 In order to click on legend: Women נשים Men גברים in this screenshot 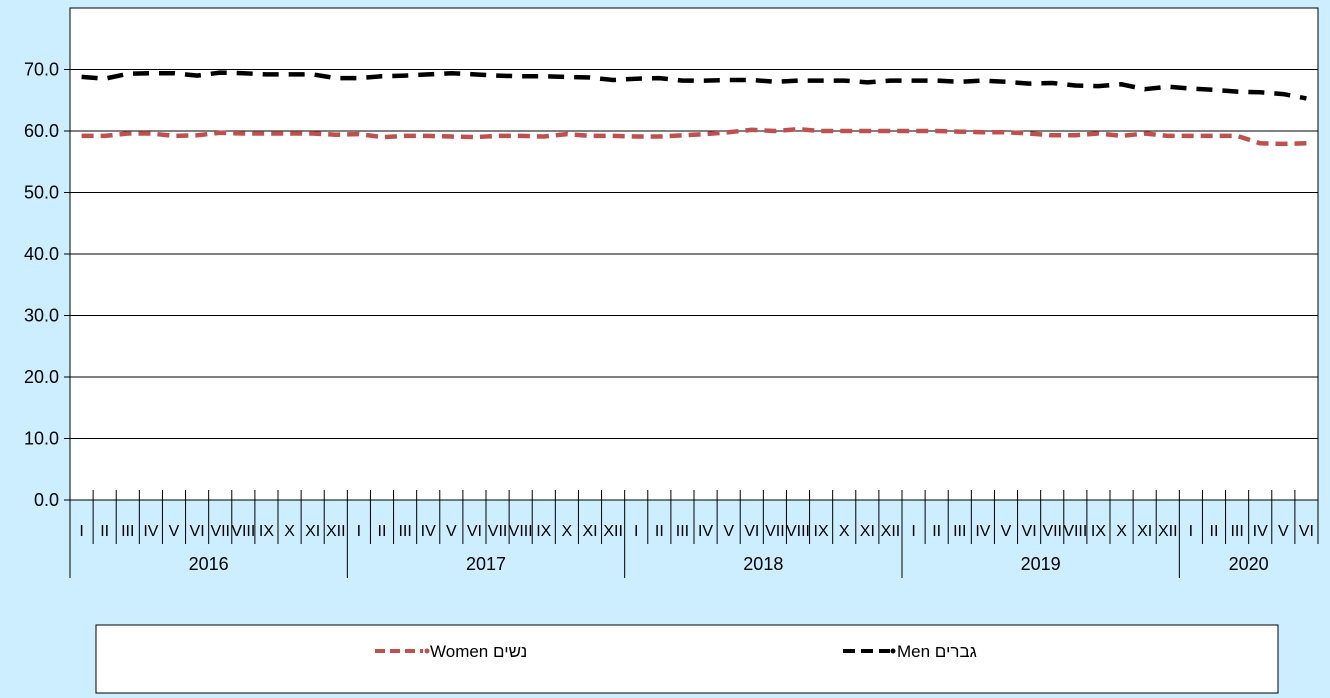, I will do `click(687, 659)`.